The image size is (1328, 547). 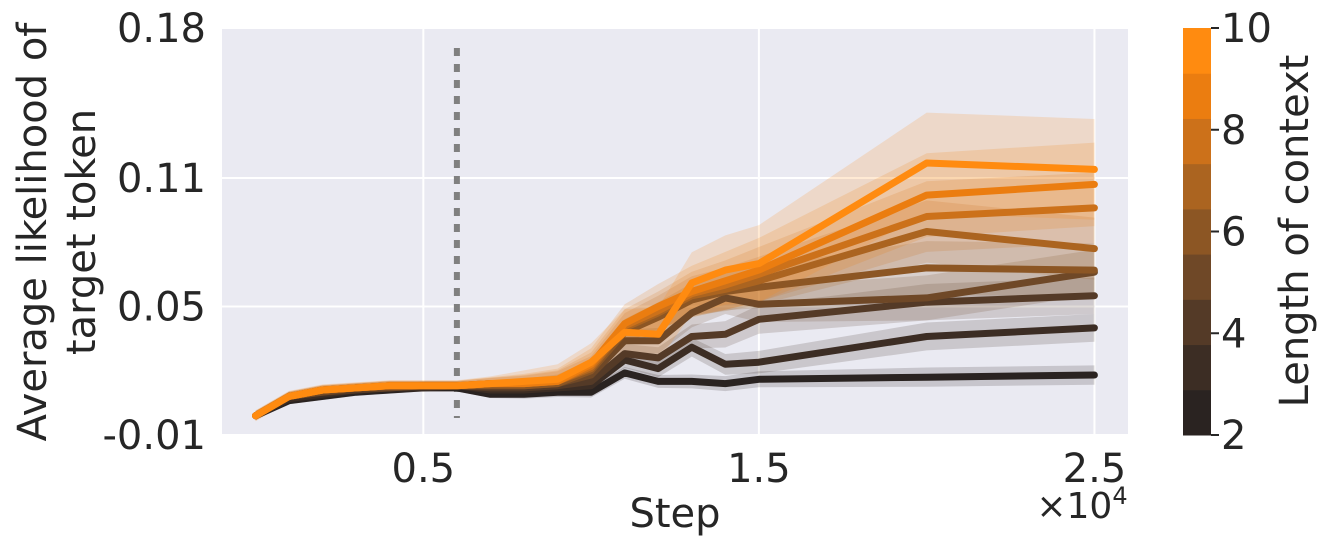 What do you see at coordinates (1233, 131) in the screenshot?
I see `colorbar-tick-label: 8` at bounding box center [1233, 131].